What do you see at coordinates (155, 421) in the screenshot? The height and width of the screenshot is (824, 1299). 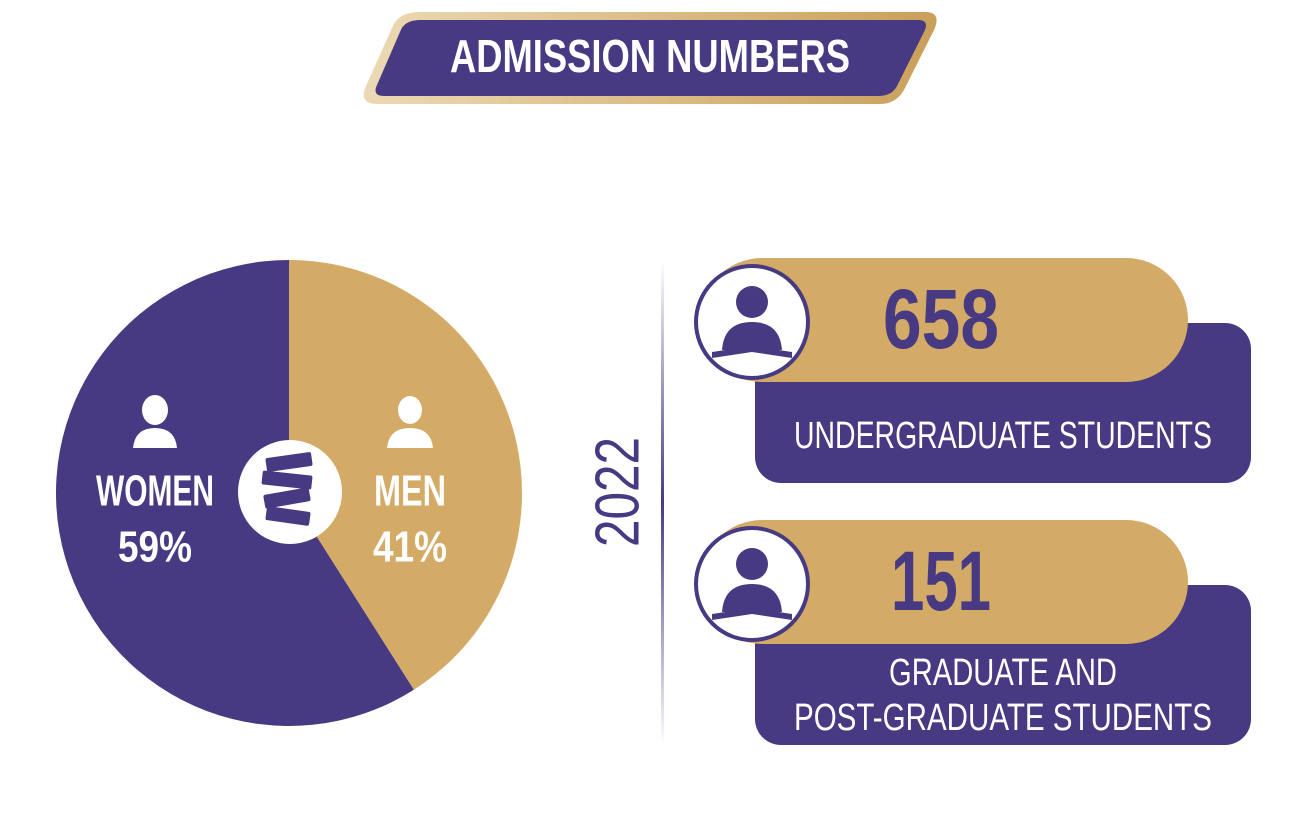 I see `woman-icon` at bounding box center [155, 421].